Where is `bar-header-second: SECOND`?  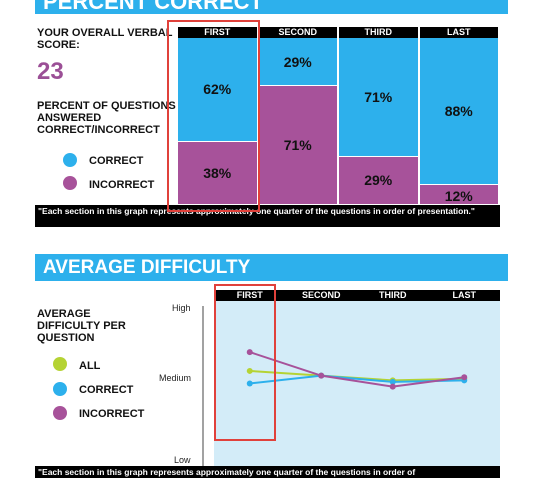 bar-header-second: SECOND is located at coordinates (297, 32).